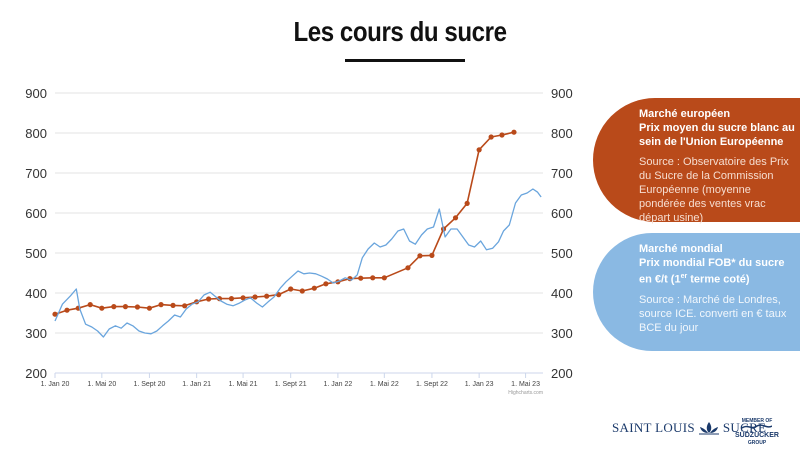  I want to click on y-tick-label-right: 400, so click(562, 293).